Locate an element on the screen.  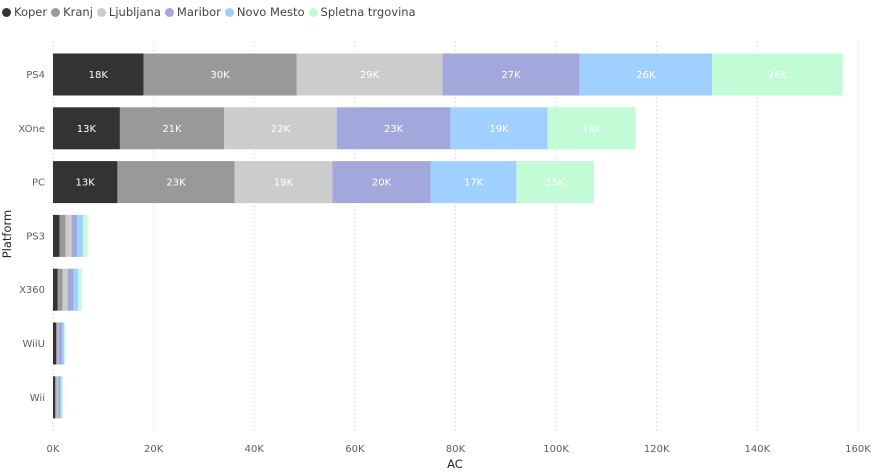
bar-wii-koper is located at coordinates (54, 397).